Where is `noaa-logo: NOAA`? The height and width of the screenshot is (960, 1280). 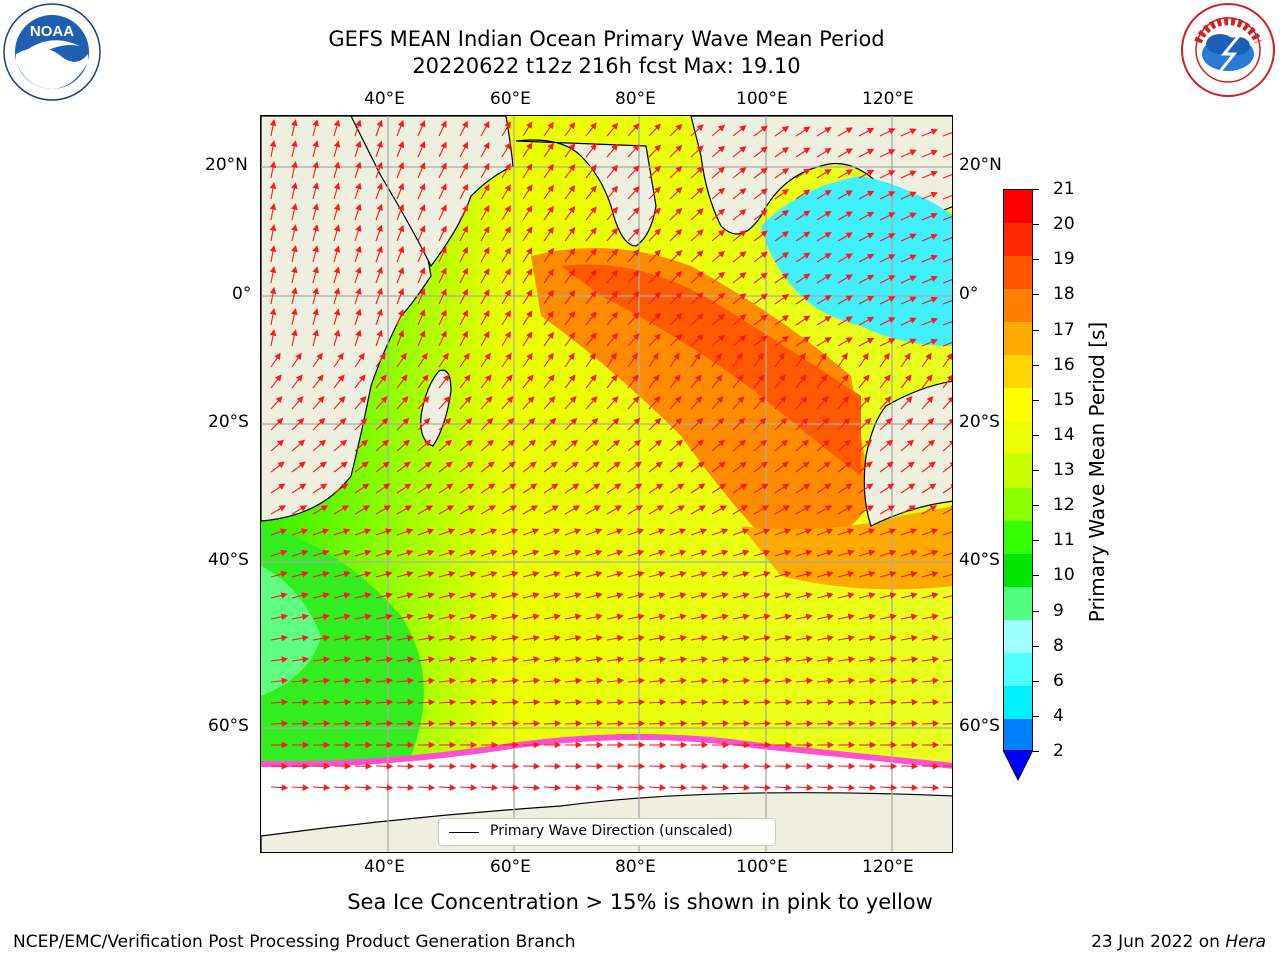 noaa-logo: NOAA is located at coordinates (52, 54).